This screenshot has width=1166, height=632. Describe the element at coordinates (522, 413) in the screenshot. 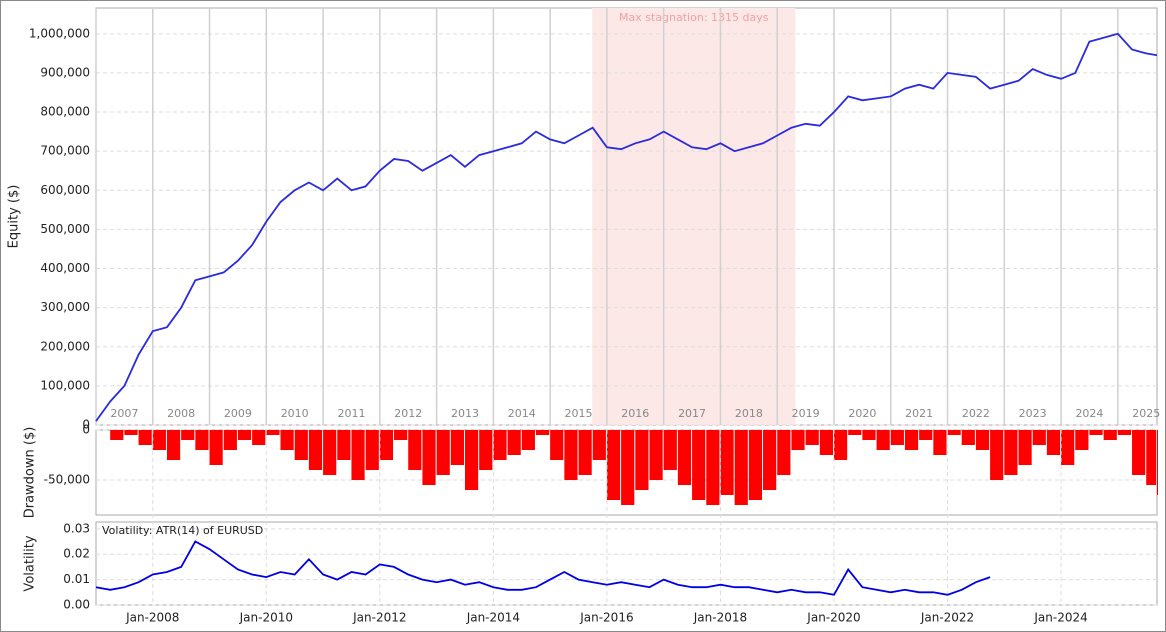

I see `year-label: 2014` at that location.